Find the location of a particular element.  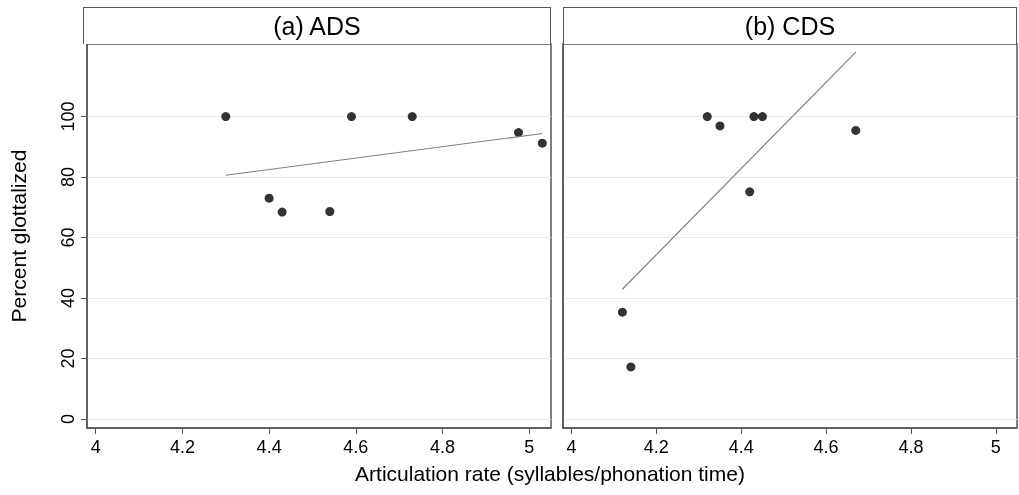

y-axis-title: Percent glottalized is located at coordinates (18, 236).